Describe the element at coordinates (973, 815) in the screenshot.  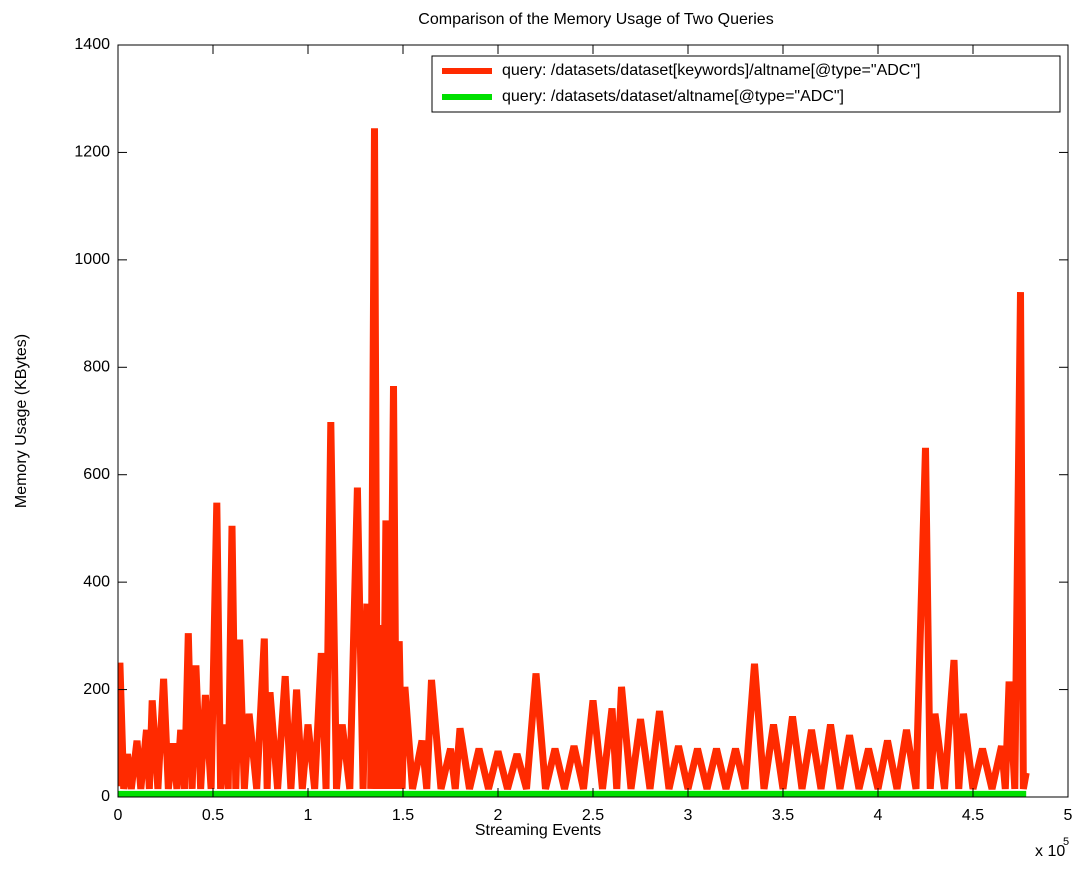
I see `x-tick-label: 4.5` at that location.